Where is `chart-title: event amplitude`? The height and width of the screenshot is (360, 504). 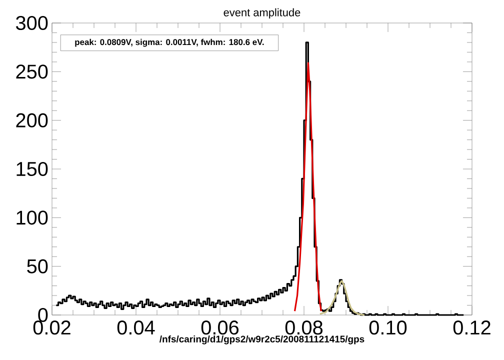 chart-title: event amplitude is located at coordinates (262, 13).